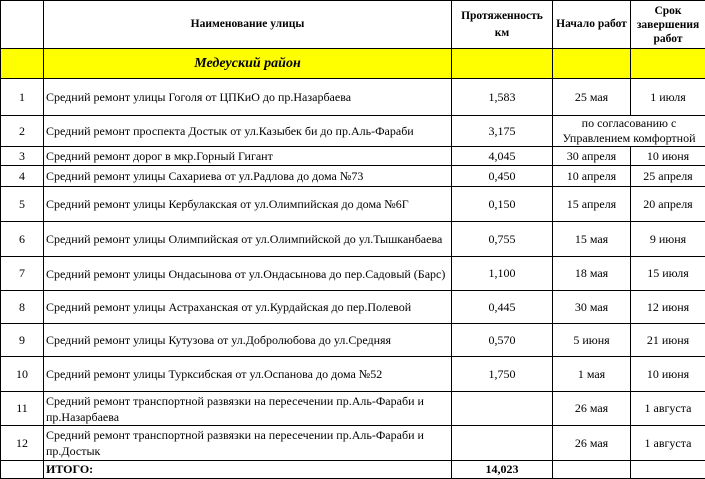  I want to click on row-number: 2, so click(22, 131).